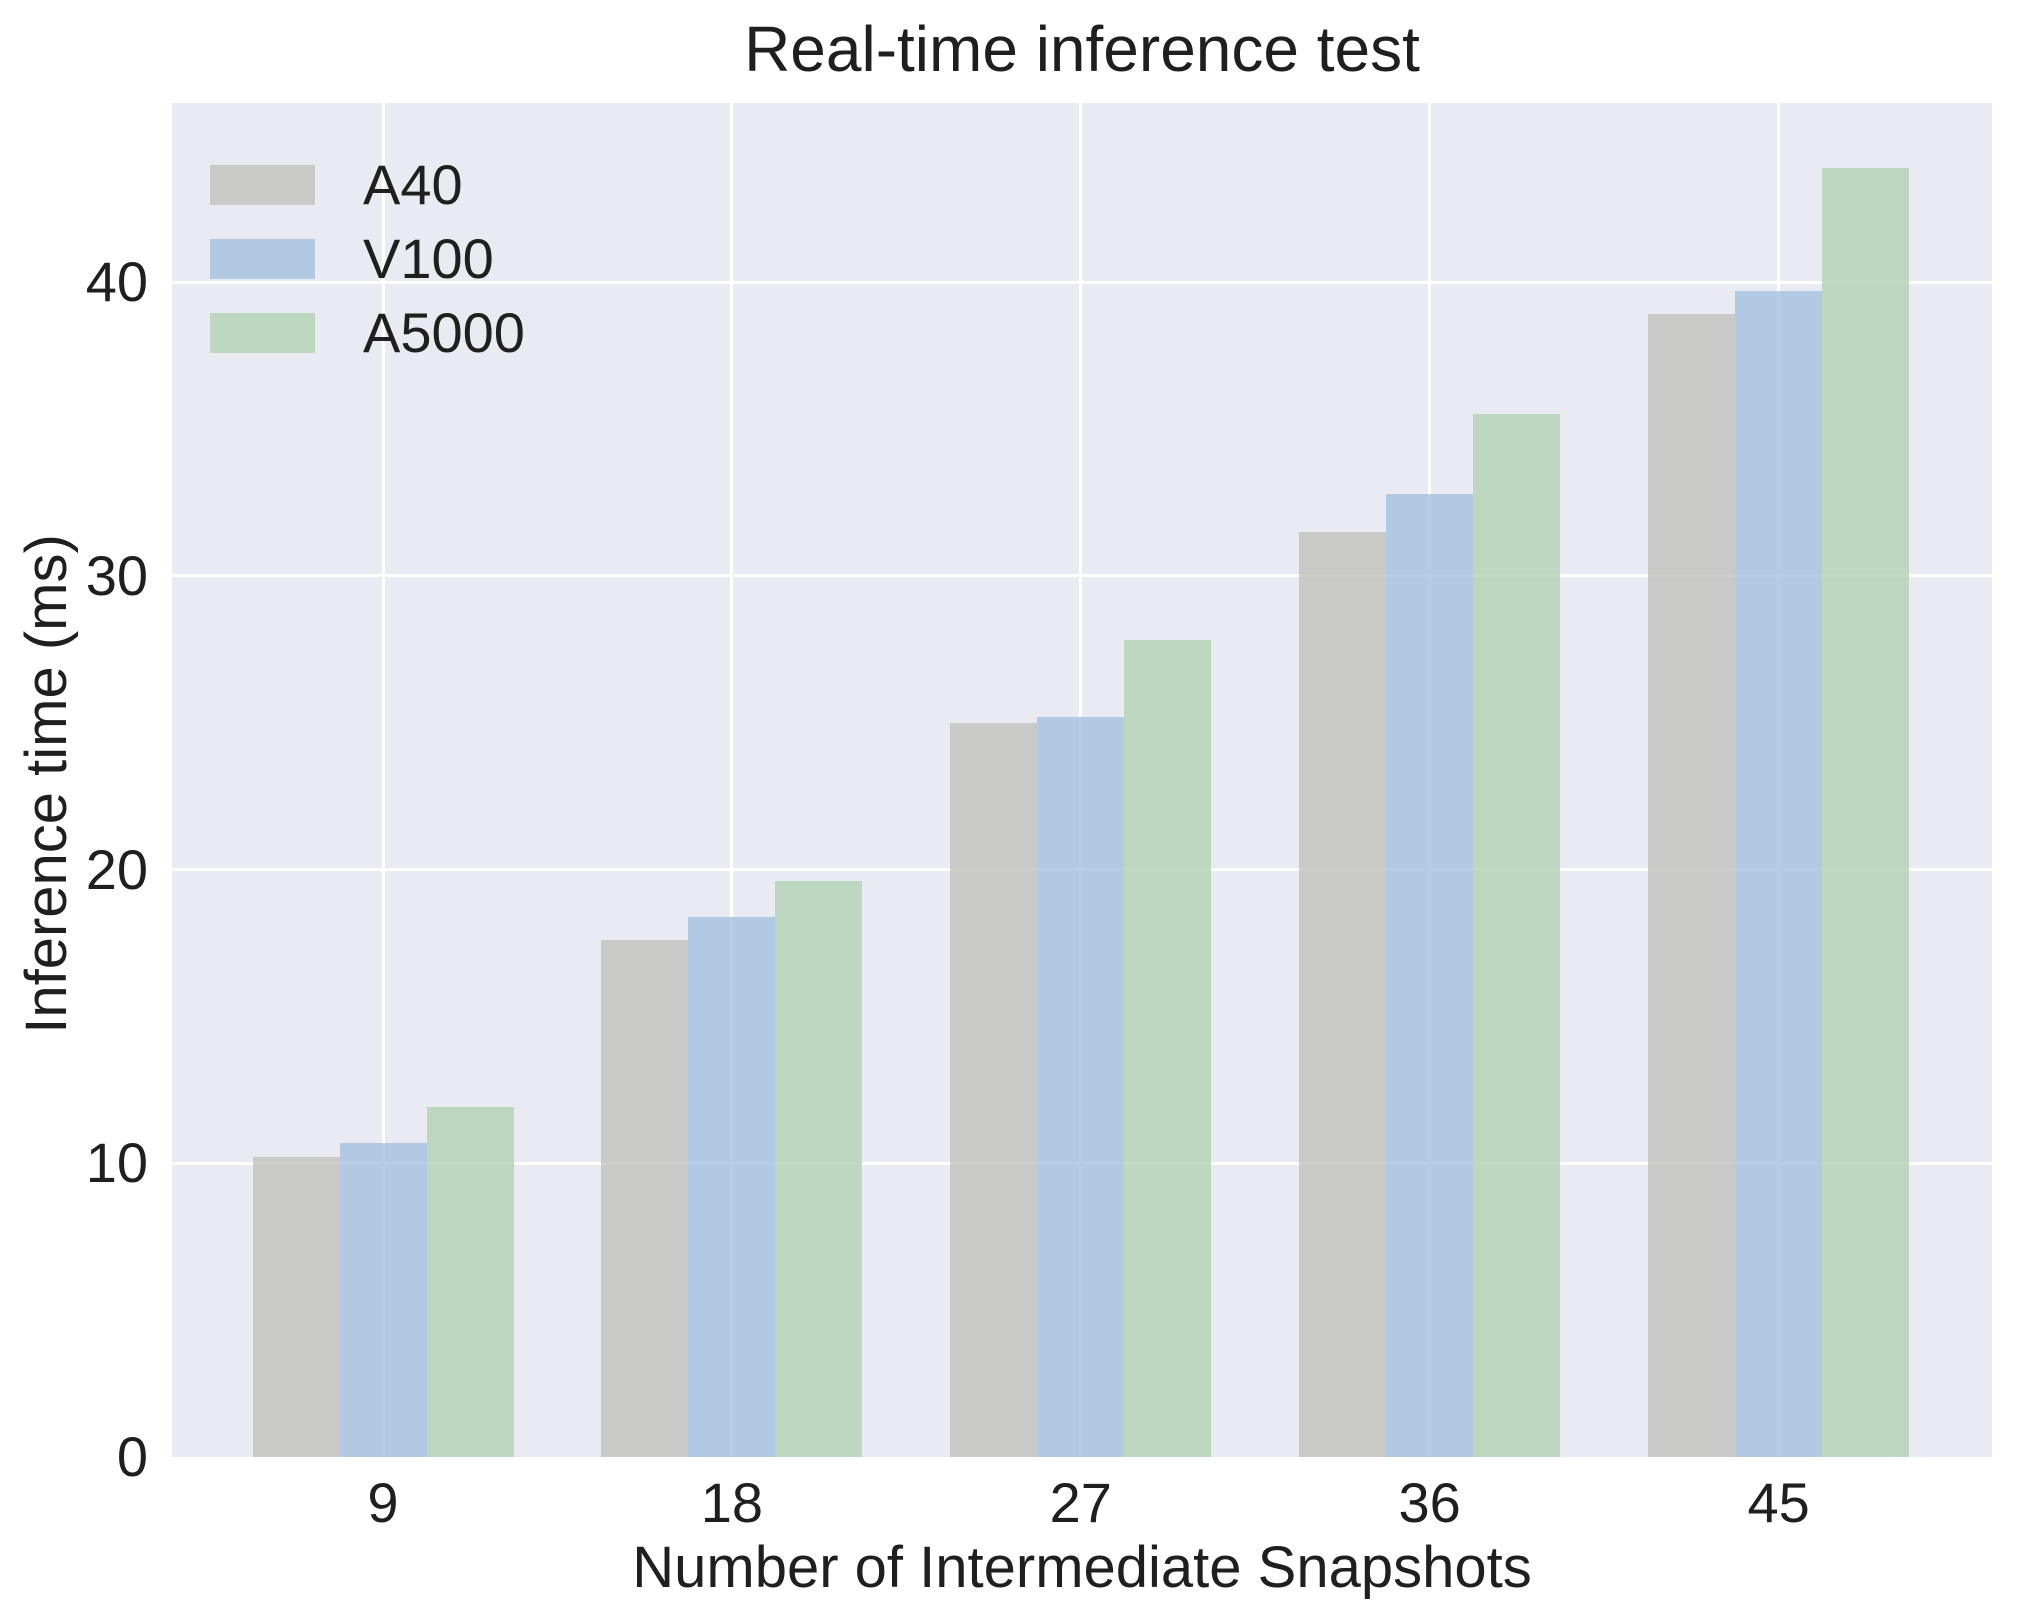 The image size is (2023, 1614). What do you see at coordinates (444, 332) in the screenshot?
I see `legend-label-a5000: A5000` at bounding box center [444, 332].